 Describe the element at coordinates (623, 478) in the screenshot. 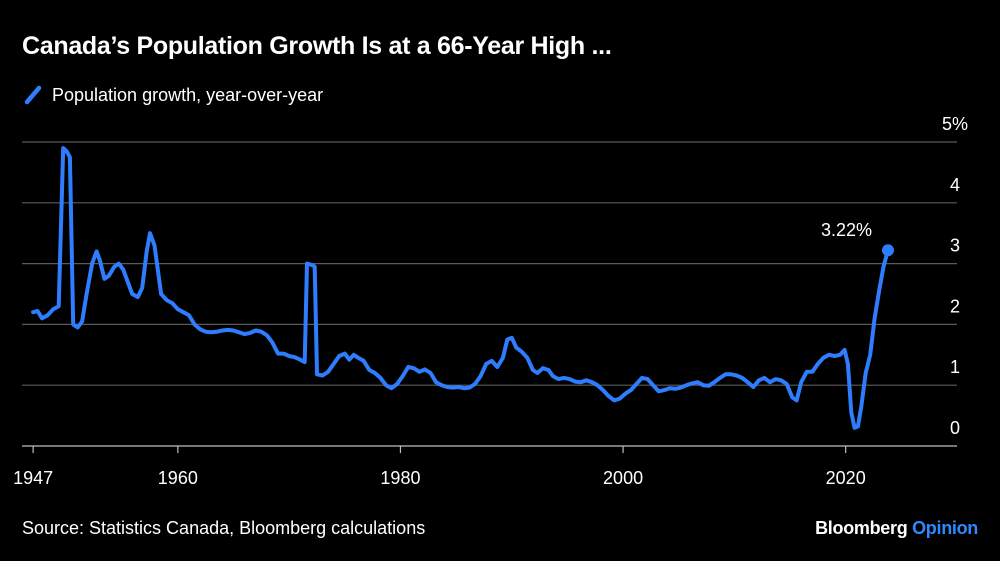

I see `x-tick-label-3: 2000` at that location.